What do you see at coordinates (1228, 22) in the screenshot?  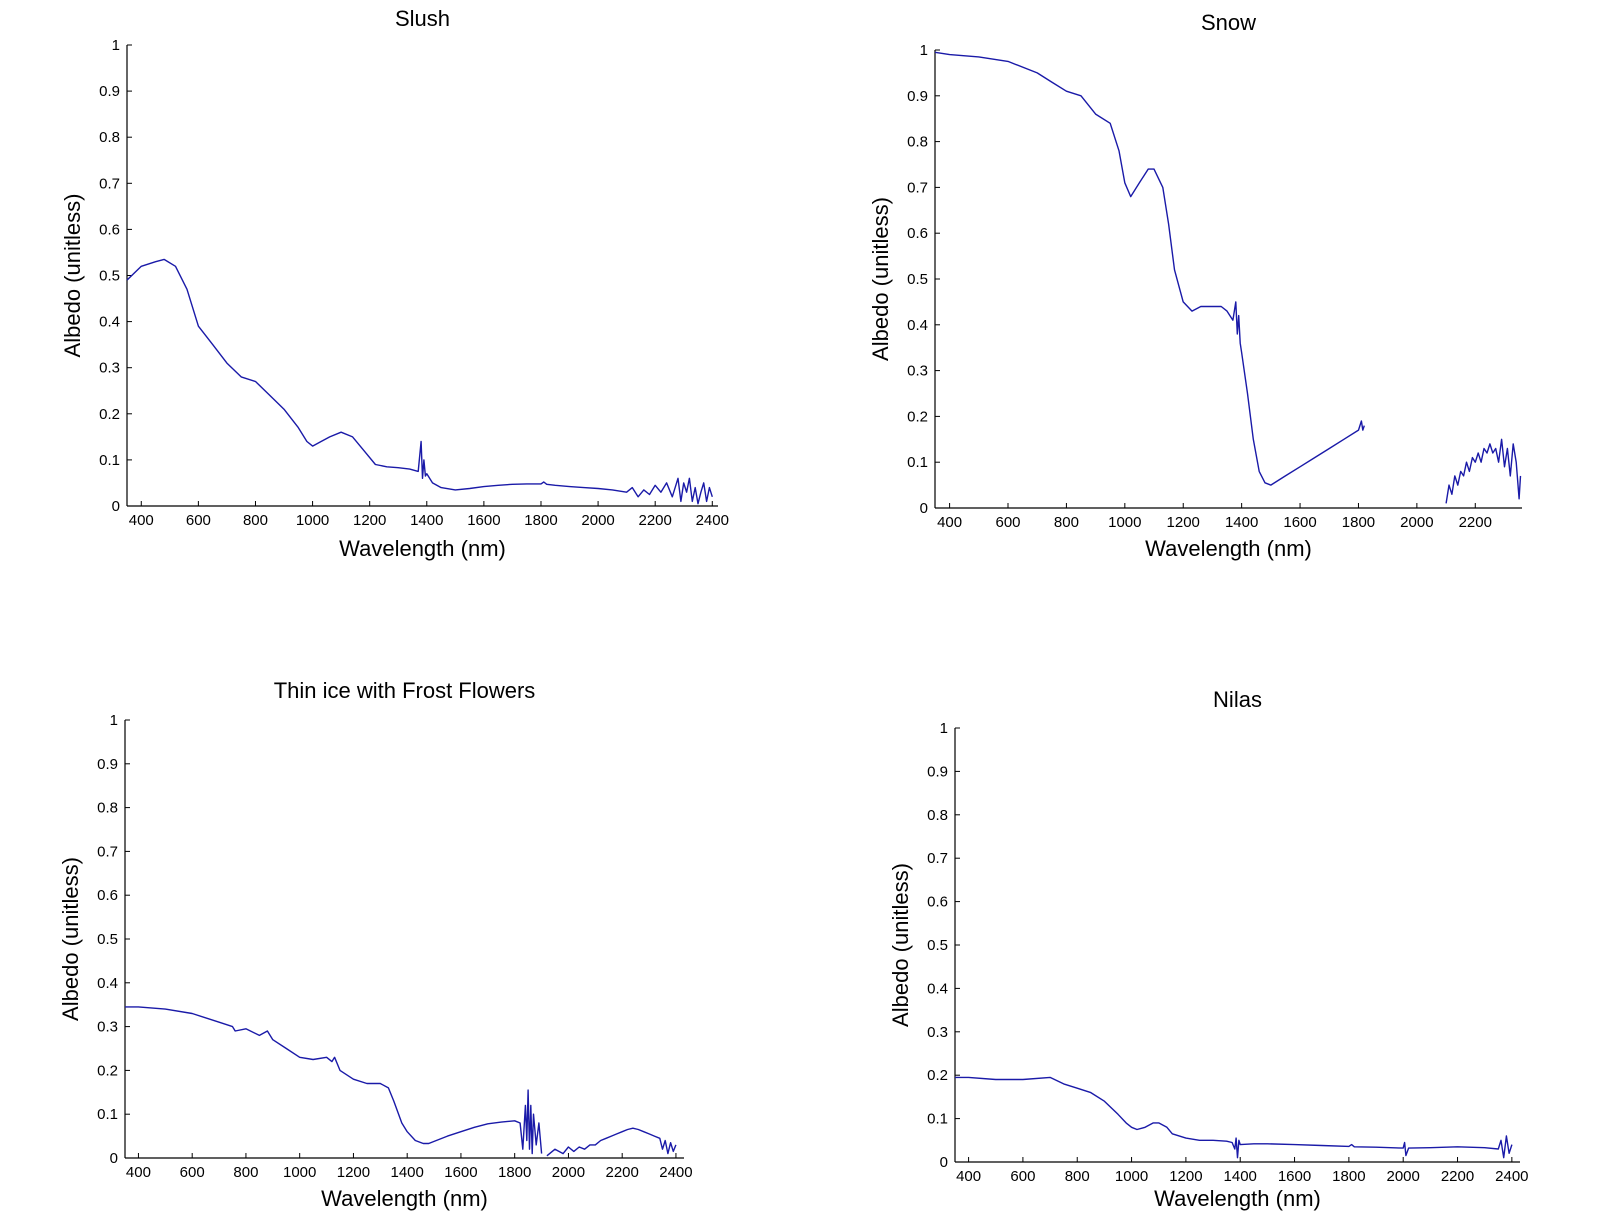 I see `chart-title: Snow` at bounding box center [1228, 22].